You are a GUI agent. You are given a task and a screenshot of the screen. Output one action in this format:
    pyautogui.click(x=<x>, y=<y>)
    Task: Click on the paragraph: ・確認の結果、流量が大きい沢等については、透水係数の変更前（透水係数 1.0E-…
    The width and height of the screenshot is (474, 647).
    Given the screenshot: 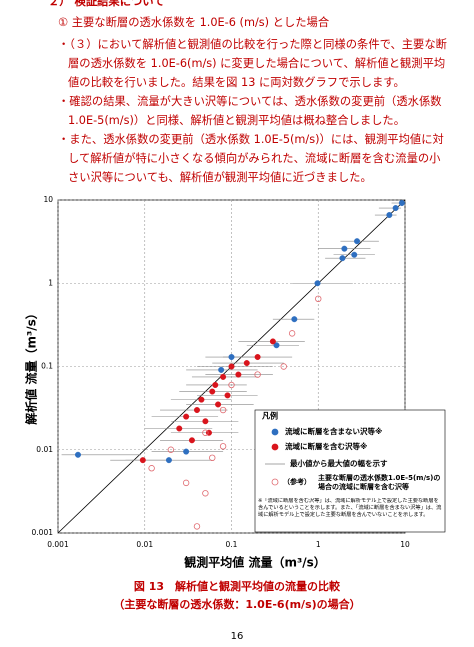 What is the action you would take?
    pyautogui.click(x=250, y=111)
    